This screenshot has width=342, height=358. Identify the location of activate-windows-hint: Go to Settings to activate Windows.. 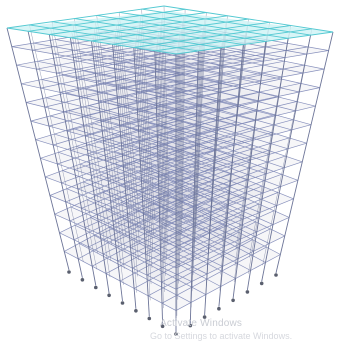
(221, 336).